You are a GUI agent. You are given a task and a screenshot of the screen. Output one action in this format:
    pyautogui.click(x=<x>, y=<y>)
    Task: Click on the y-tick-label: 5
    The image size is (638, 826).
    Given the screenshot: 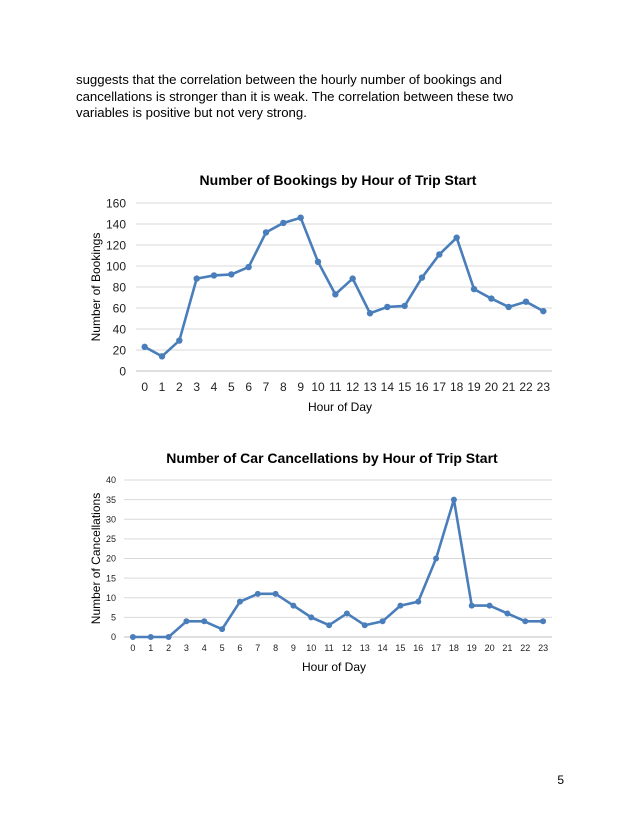 What is the action you would take?
    pyautogui.click(x=113, y=618)
    